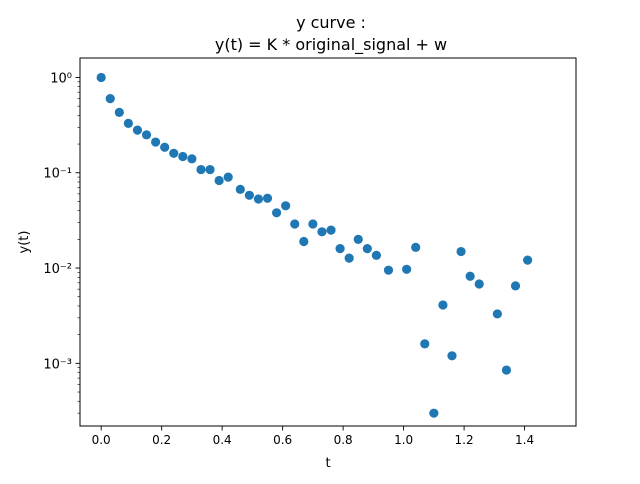  I want to click on chart-title: y curve :, so click(331, 22).